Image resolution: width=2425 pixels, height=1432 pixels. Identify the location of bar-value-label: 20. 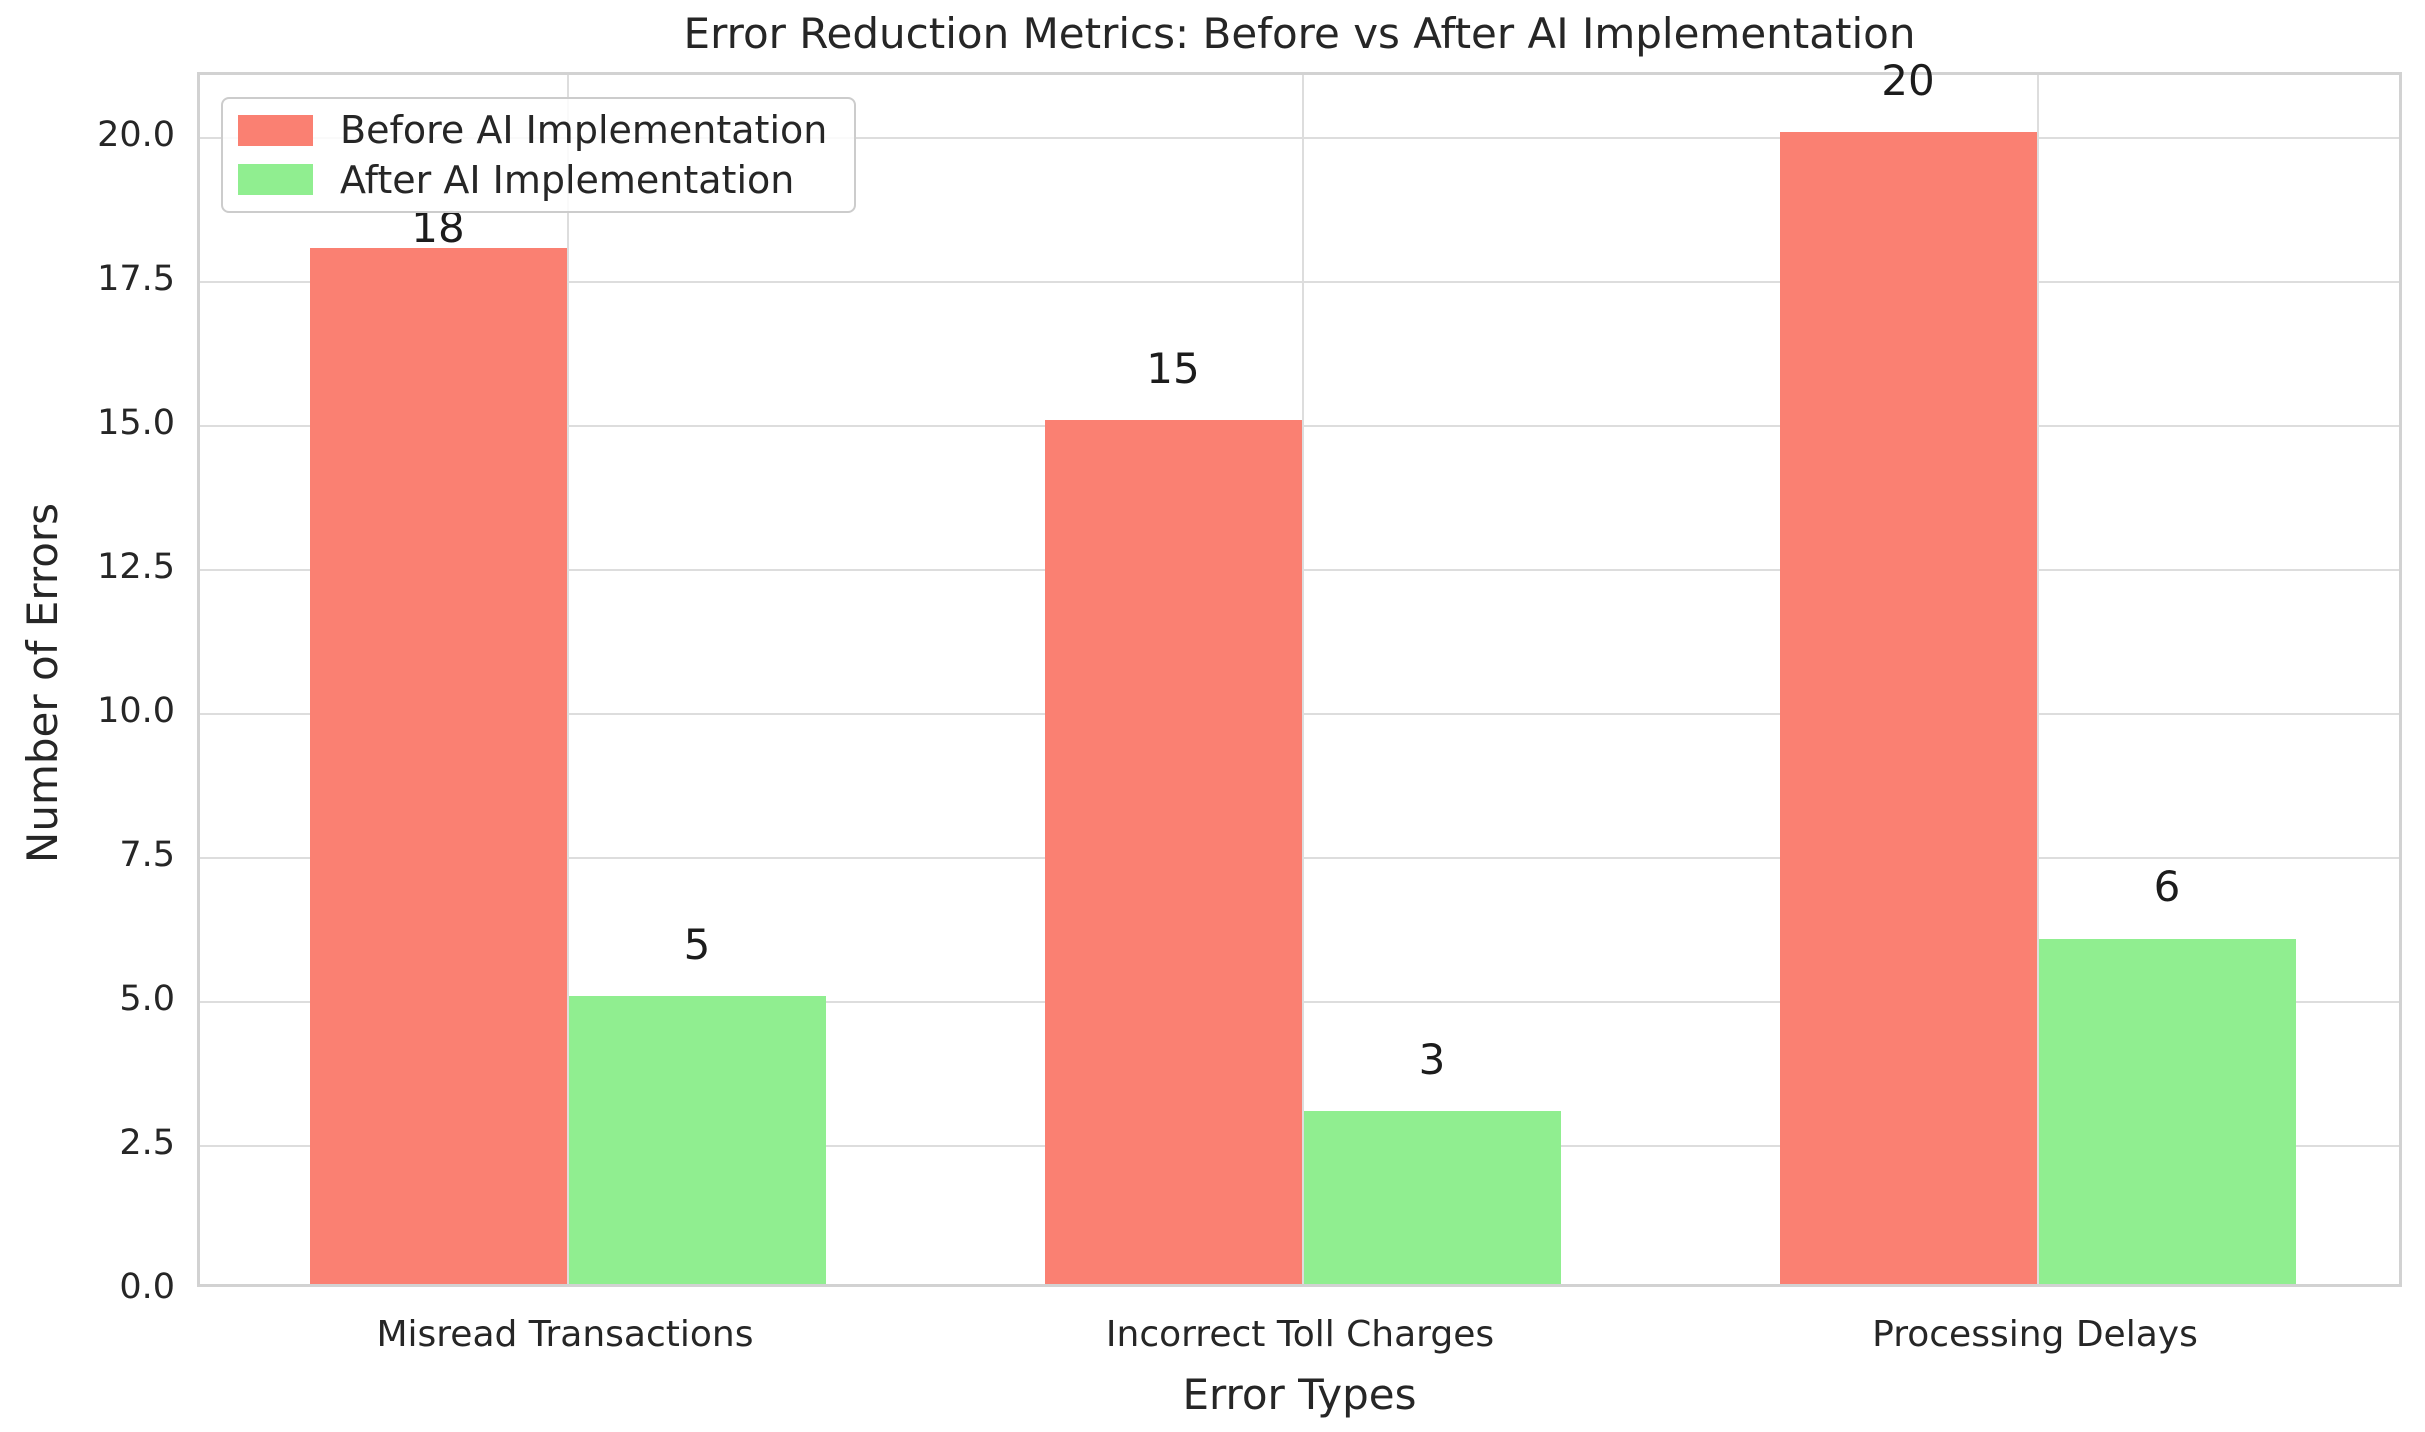
(1908, 80).